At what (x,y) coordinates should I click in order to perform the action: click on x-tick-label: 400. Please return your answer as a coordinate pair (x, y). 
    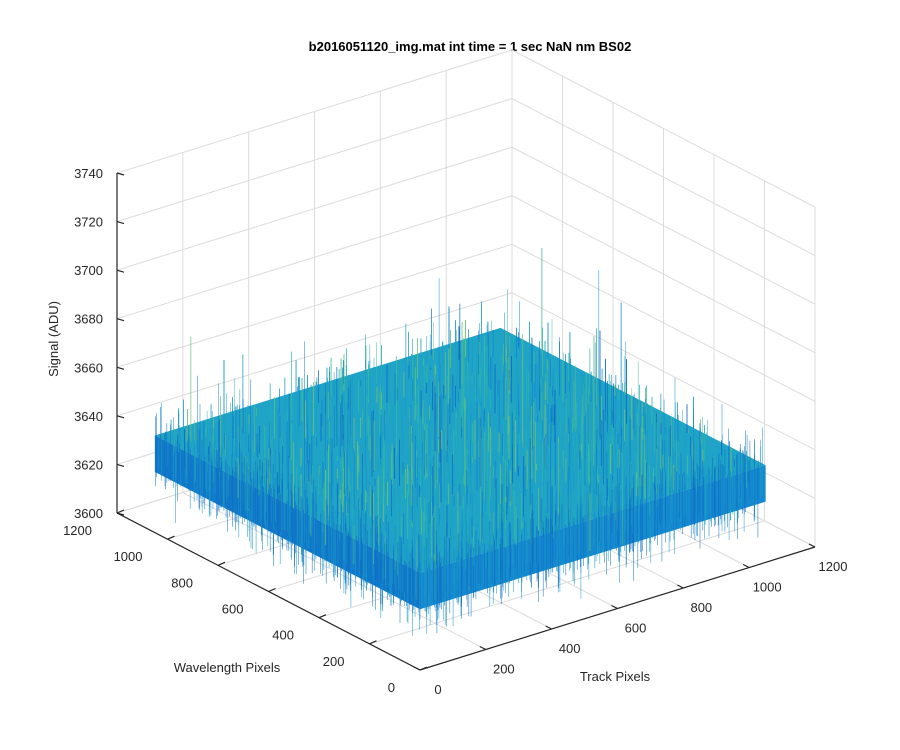
    Looking at the image, I should click on (570, 648).